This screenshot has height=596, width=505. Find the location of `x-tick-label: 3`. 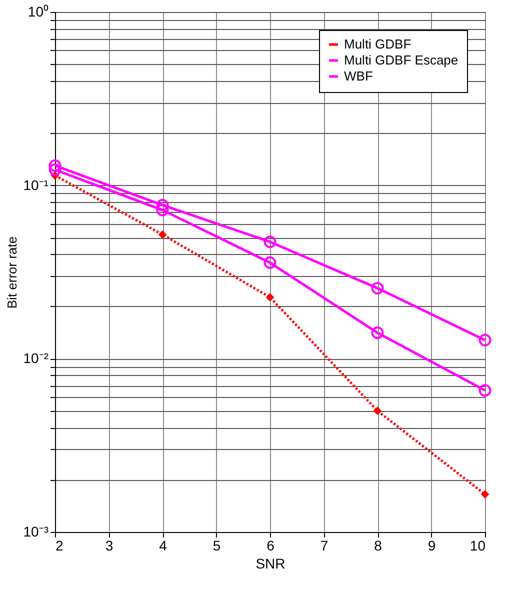

x-tick-label: 3 is located at coordinates (109, 546).